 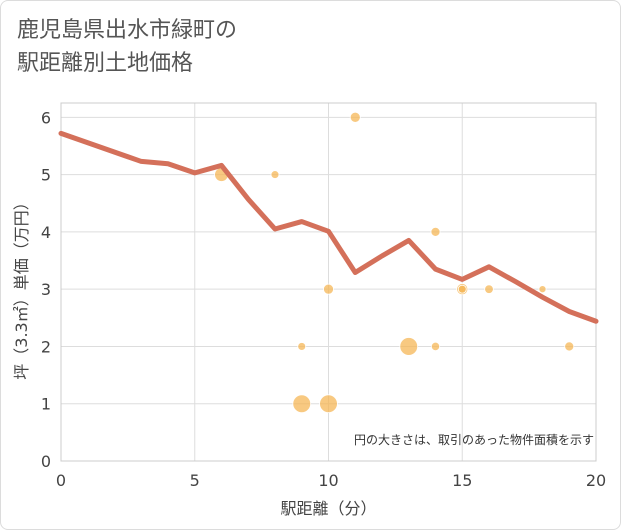 I want to click on y-tick-label-1: 1, so click(x=46, y=404).